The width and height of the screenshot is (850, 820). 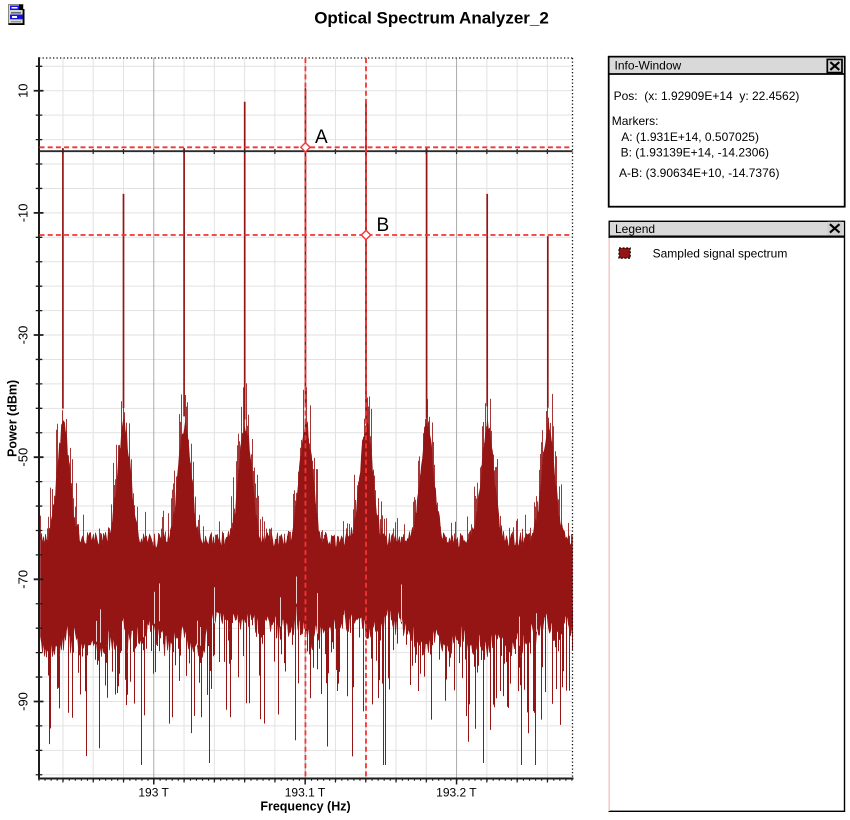 What do you see at coordinates (321, 137) in the screenshot?
I see `svg-text: A` at bounding box center [321, 137].